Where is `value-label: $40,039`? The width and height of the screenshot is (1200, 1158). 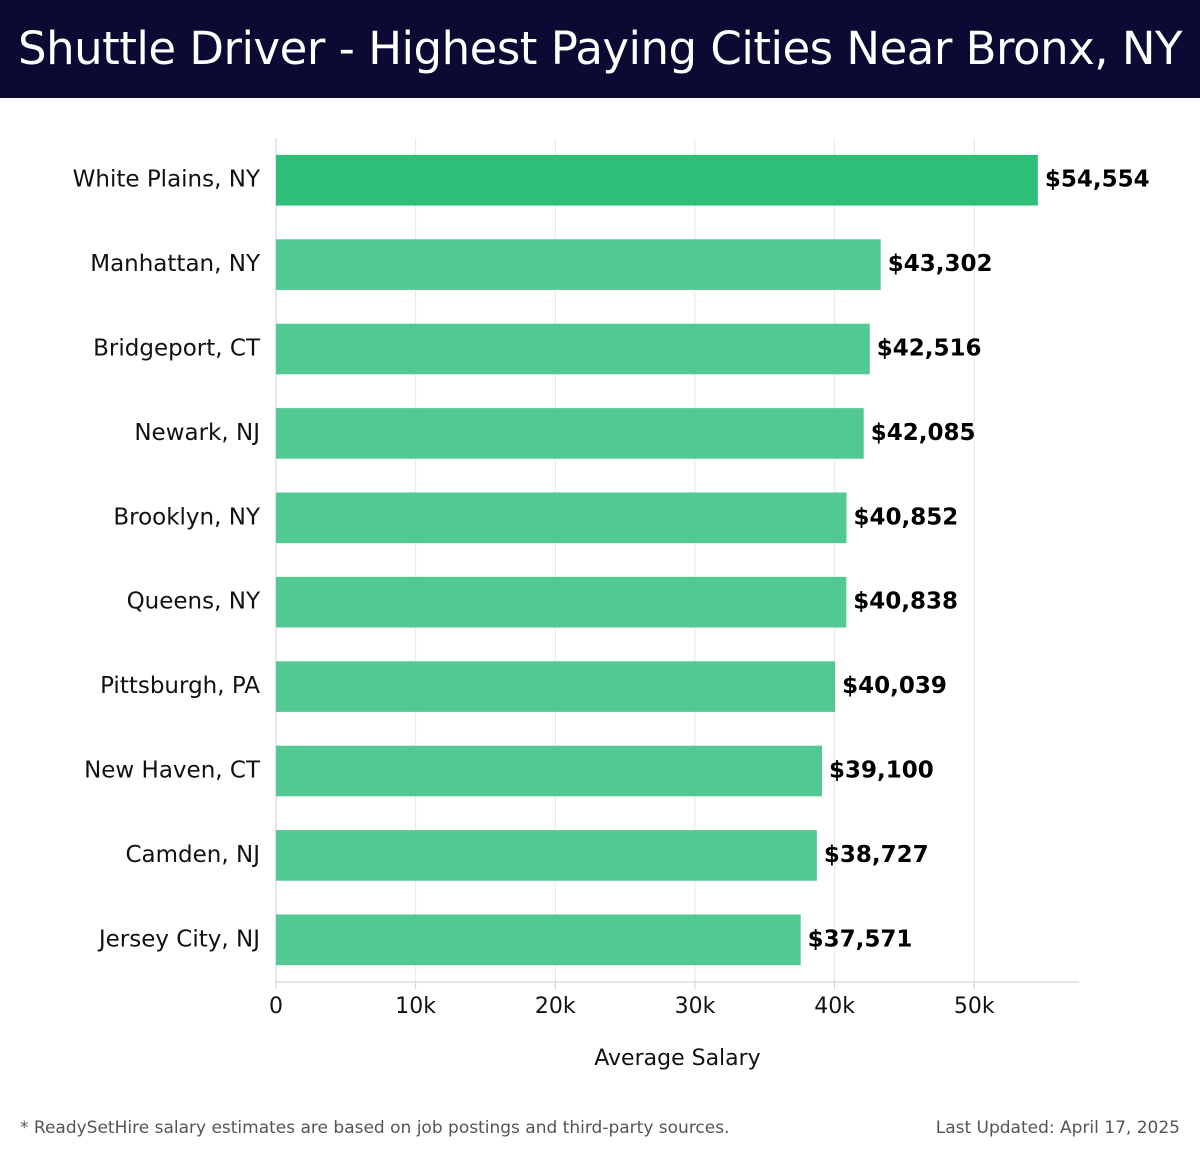
value-label: $40,039 is located at coordinates (894, 686).